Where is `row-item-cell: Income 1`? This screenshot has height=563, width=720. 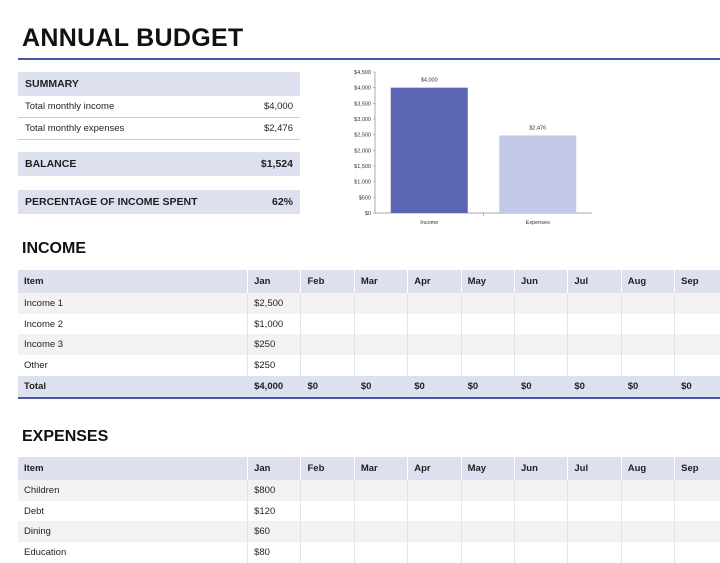 row-item-cell: Income 1 is located at coordinates (133, 303).